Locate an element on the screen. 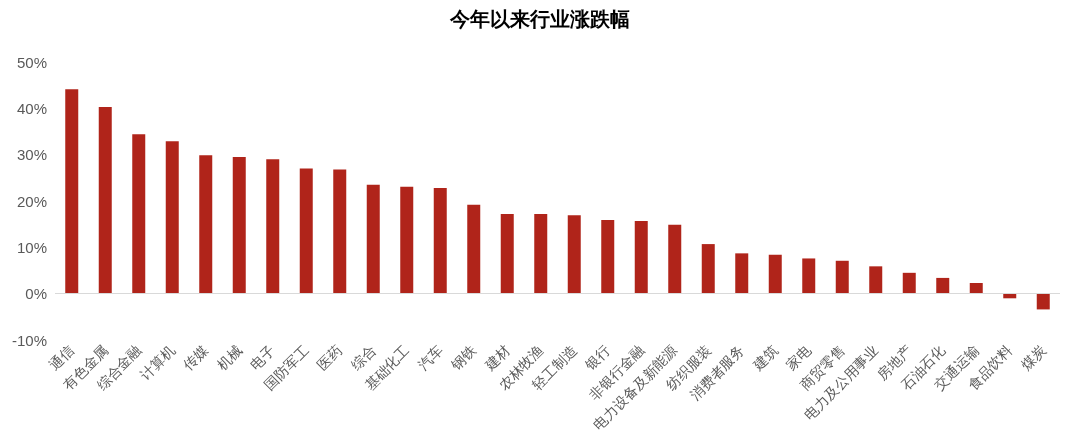 The image size is (1080, 440). x-tick-label: 汽车 is located at coordinates (430, 358).